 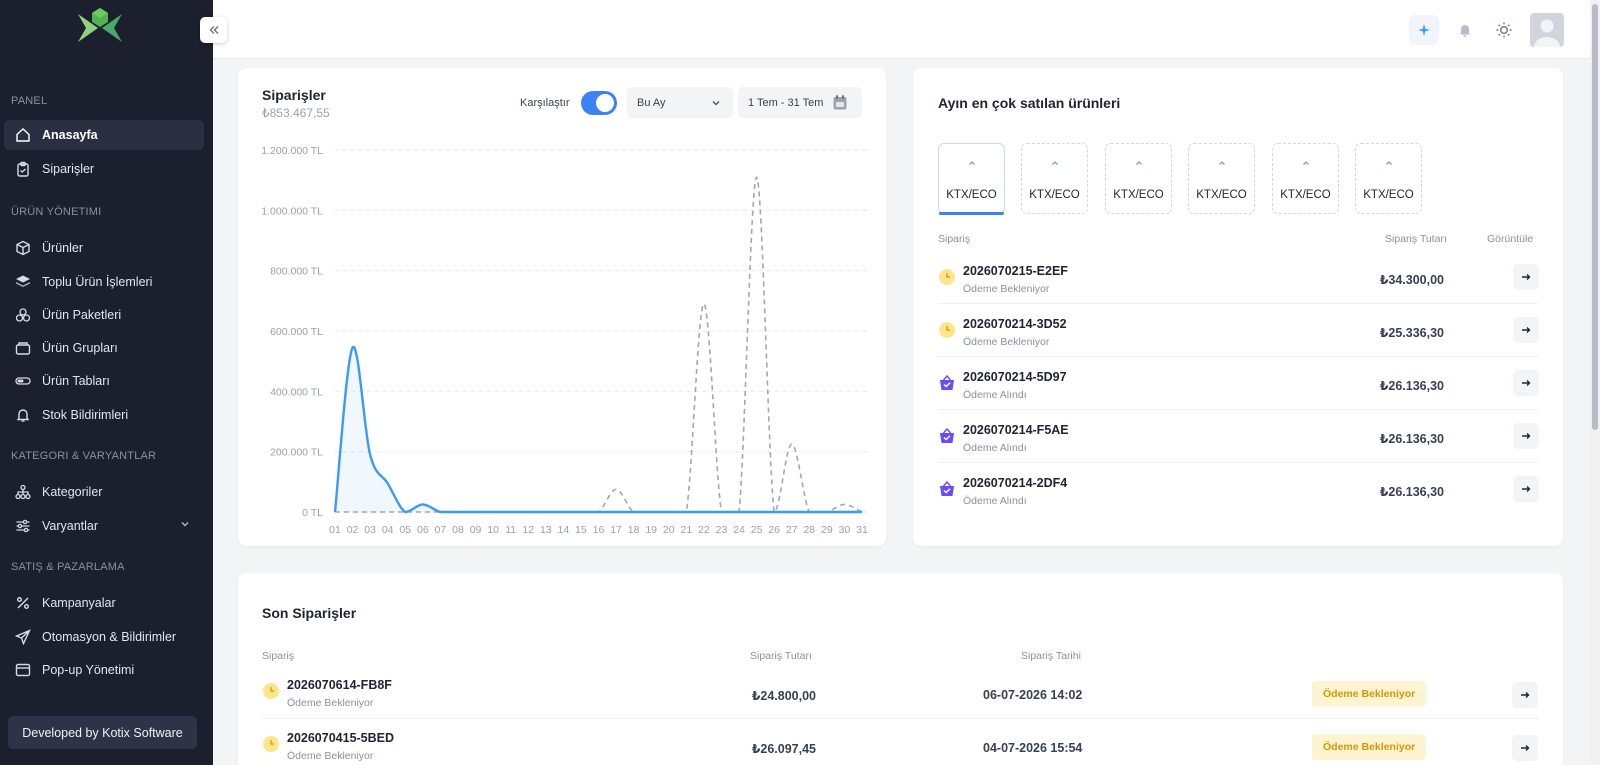 I want to click on order-id: 2026070214-3D52, so click(x=1015, y=324).